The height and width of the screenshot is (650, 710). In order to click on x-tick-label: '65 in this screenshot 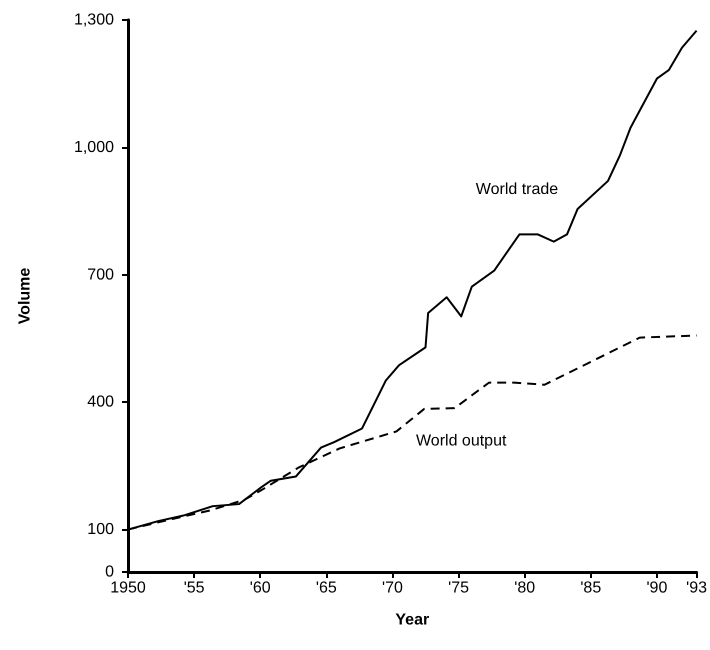, I will do `click(326, 588)`.